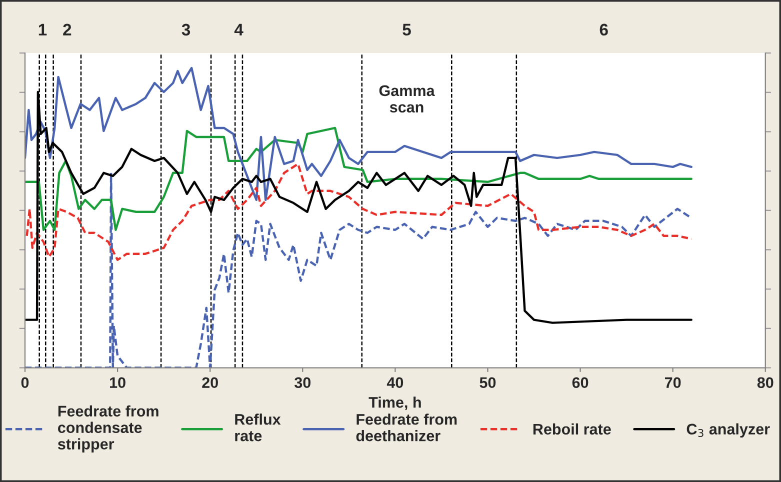 The height and width of the screenshot is (482, 781). I want to click on text: 4, so click(239, 30).